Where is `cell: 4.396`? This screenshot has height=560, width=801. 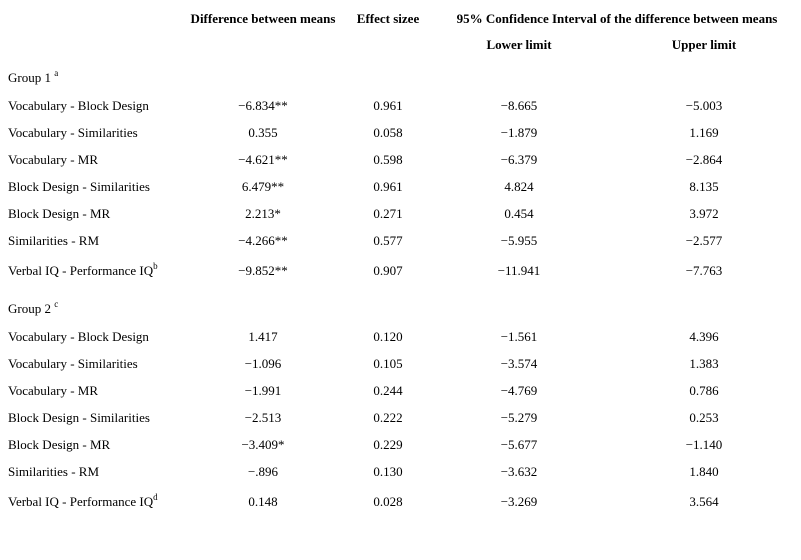
cell: 4.396 is located at coordinates (704, 336).